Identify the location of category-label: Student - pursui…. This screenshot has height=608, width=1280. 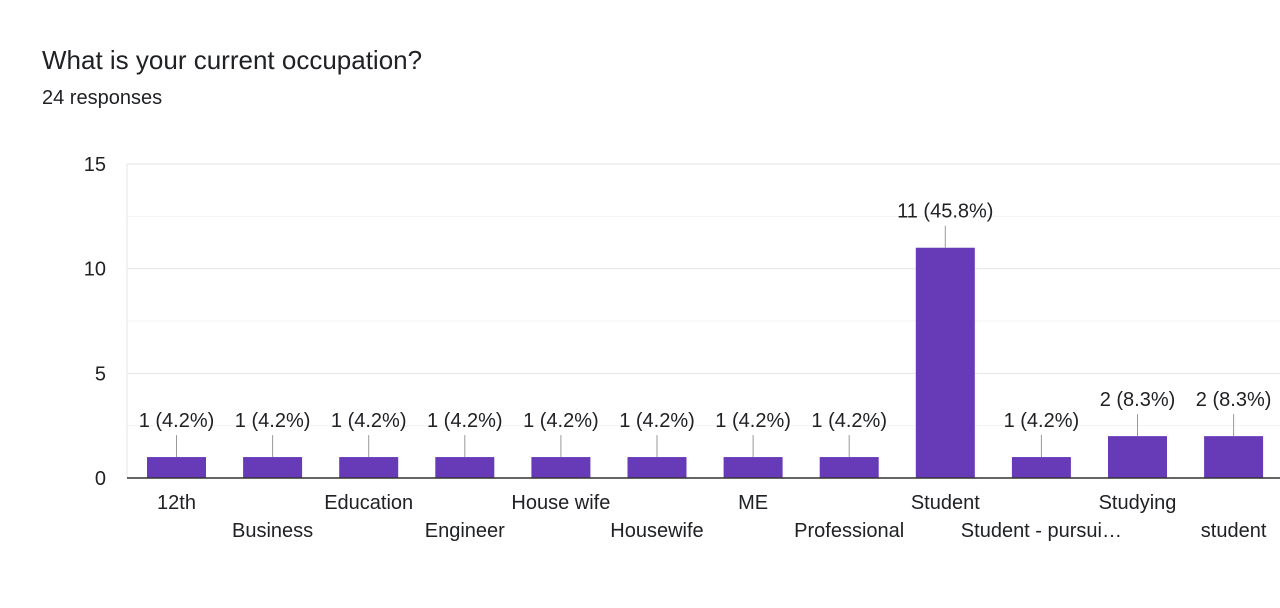
(1041, 531).